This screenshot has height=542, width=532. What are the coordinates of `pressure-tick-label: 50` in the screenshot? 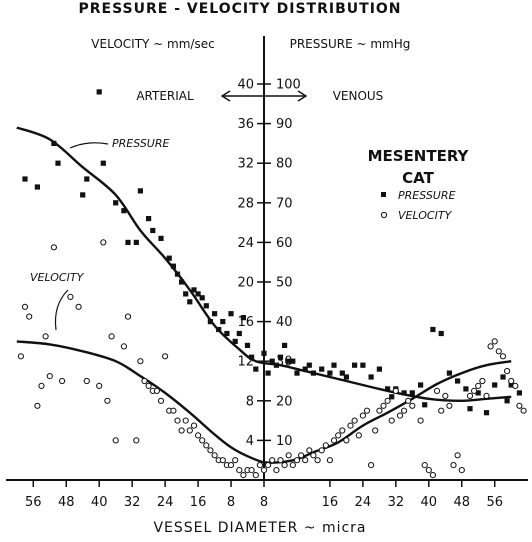 It's located at (284, 283).